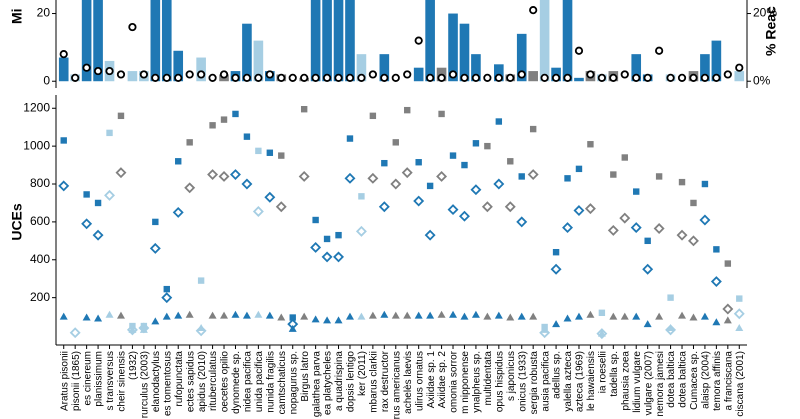 Image resolution: width=800 pixels, height=419 pixels. Describe the element at coordinates (110, 380) in the screenshot. I see `x-tick-label: s transversus` at that location.